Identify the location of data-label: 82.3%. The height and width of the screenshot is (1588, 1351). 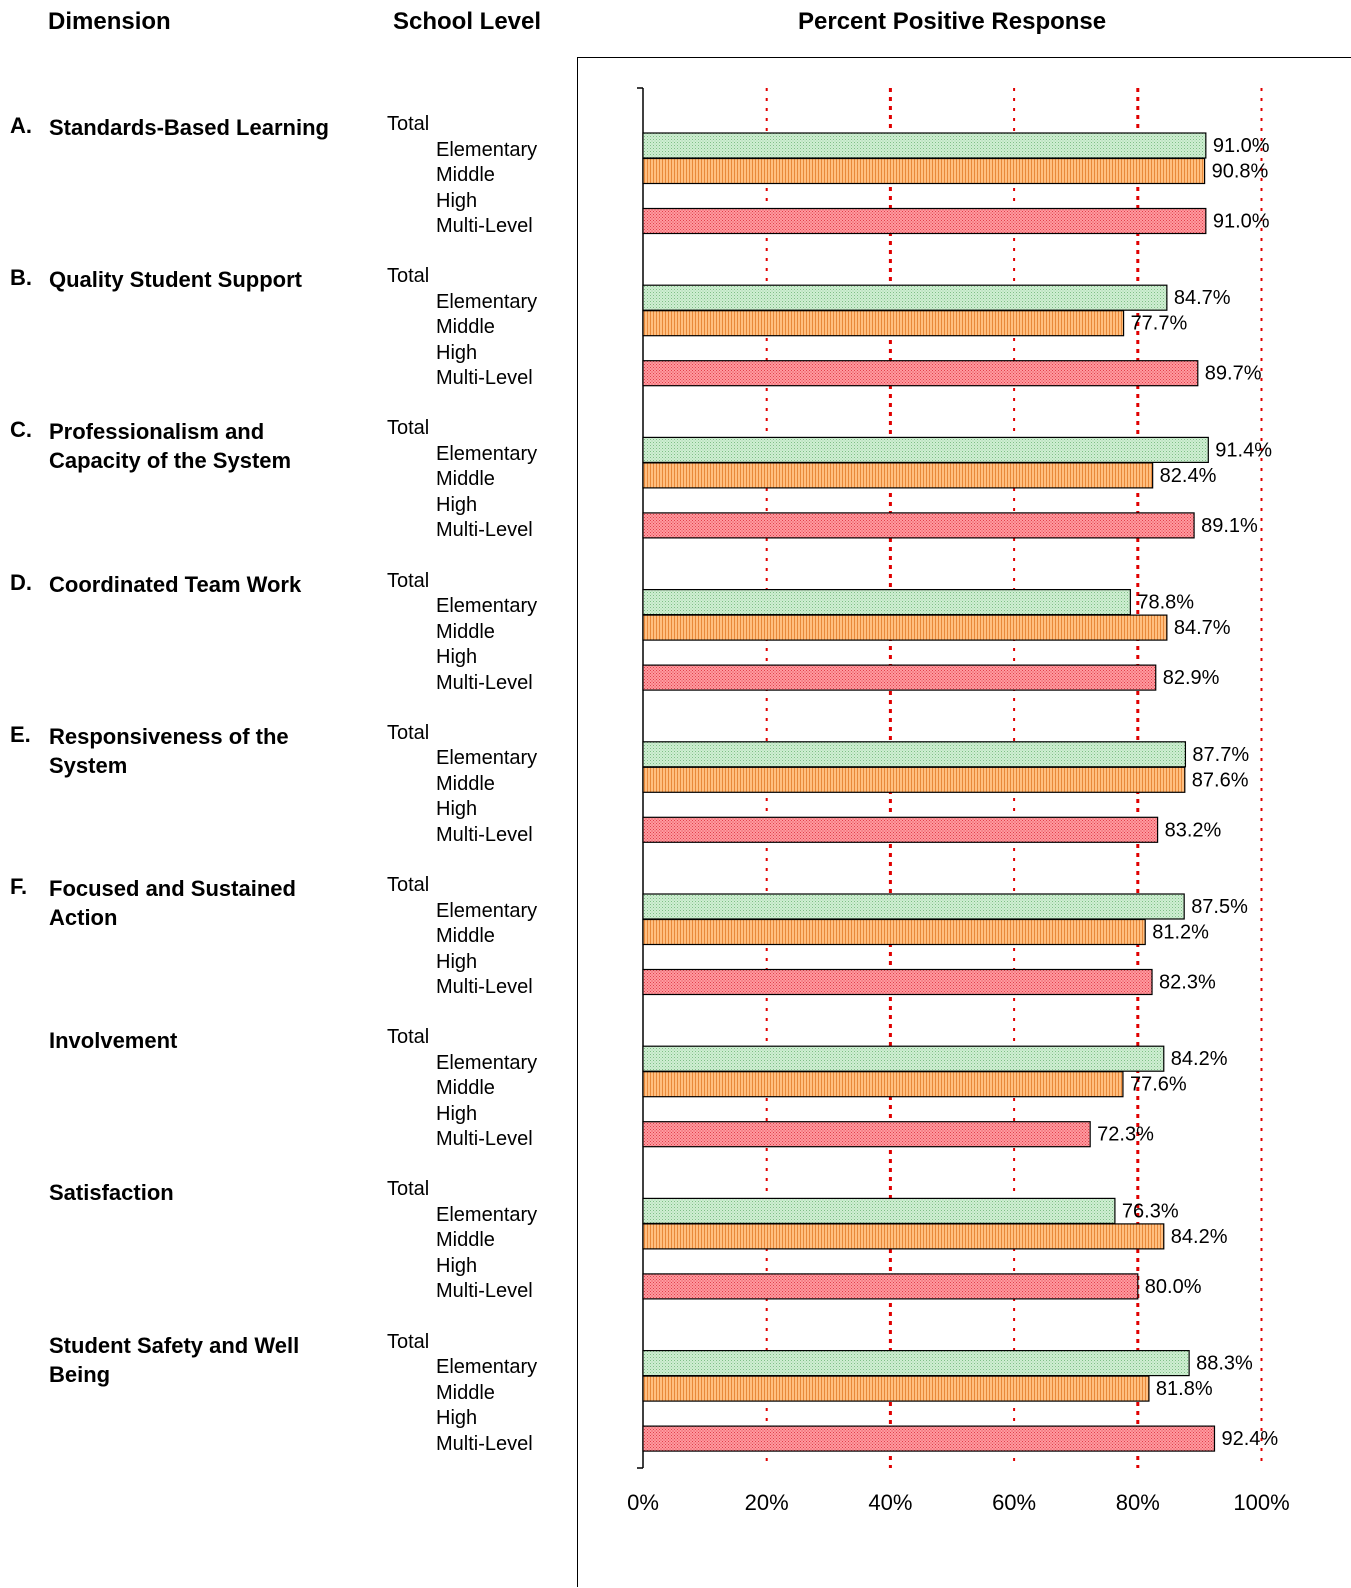
(1187, 983).